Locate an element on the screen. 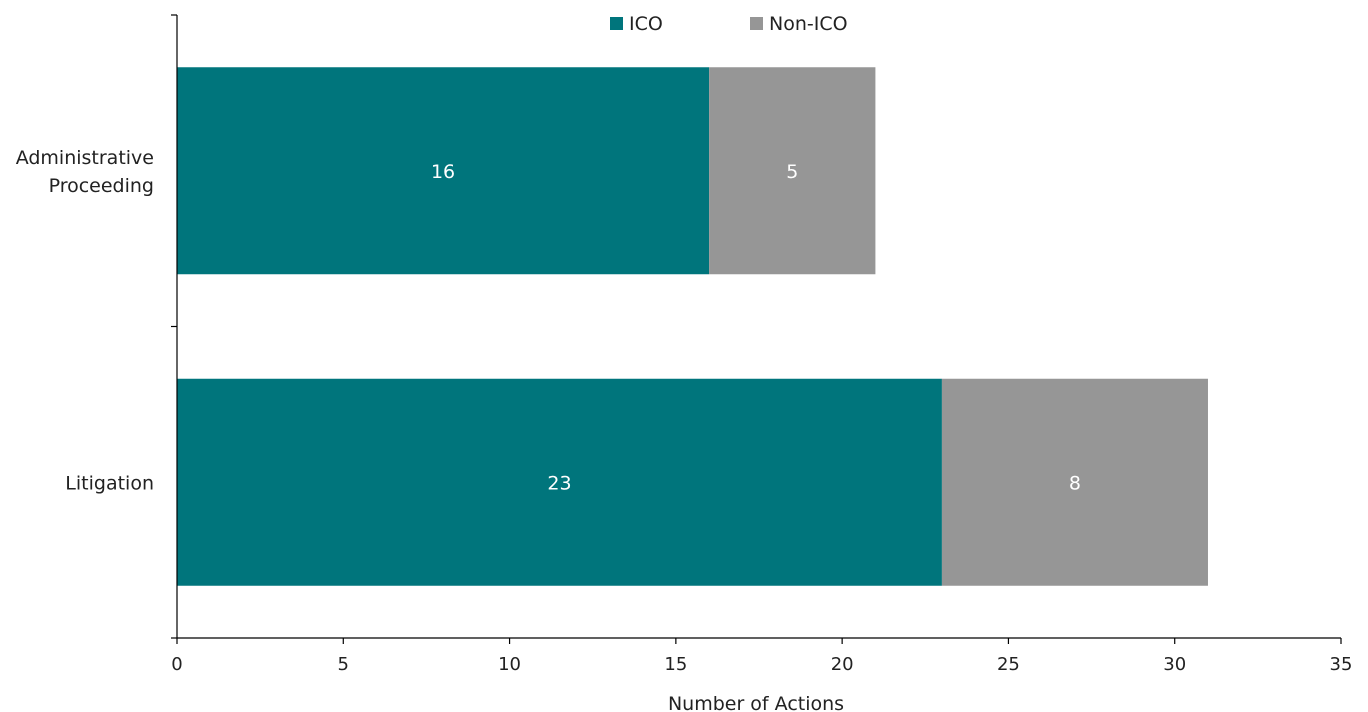  x-tick-label-4: 20 is located at coordinates (842, 664).